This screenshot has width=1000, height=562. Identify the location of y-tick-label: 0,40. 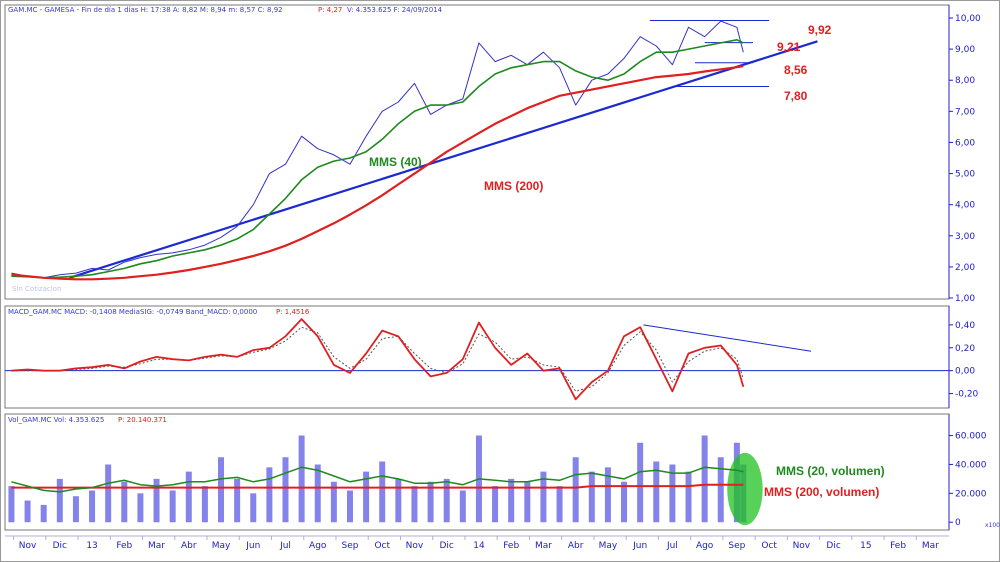
(965, 326).